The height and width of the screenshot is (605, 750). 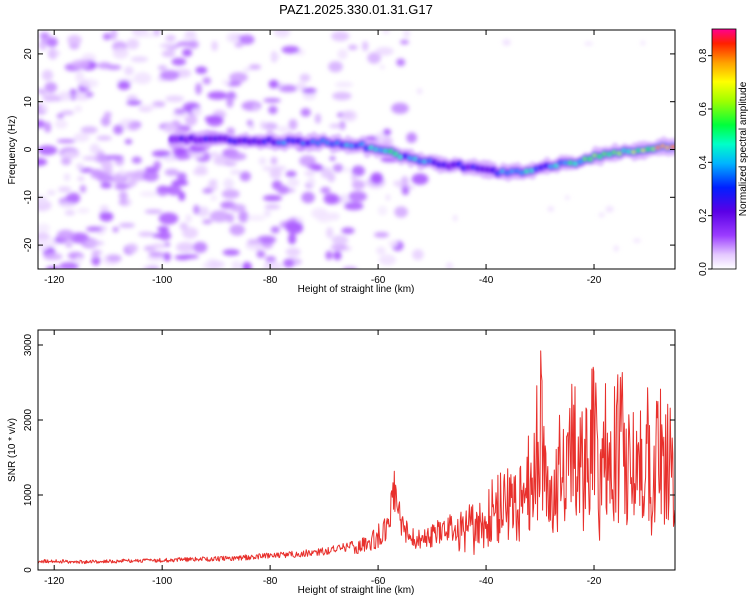 I want to click on colorbar-gradient, so click(x=724, y=149).